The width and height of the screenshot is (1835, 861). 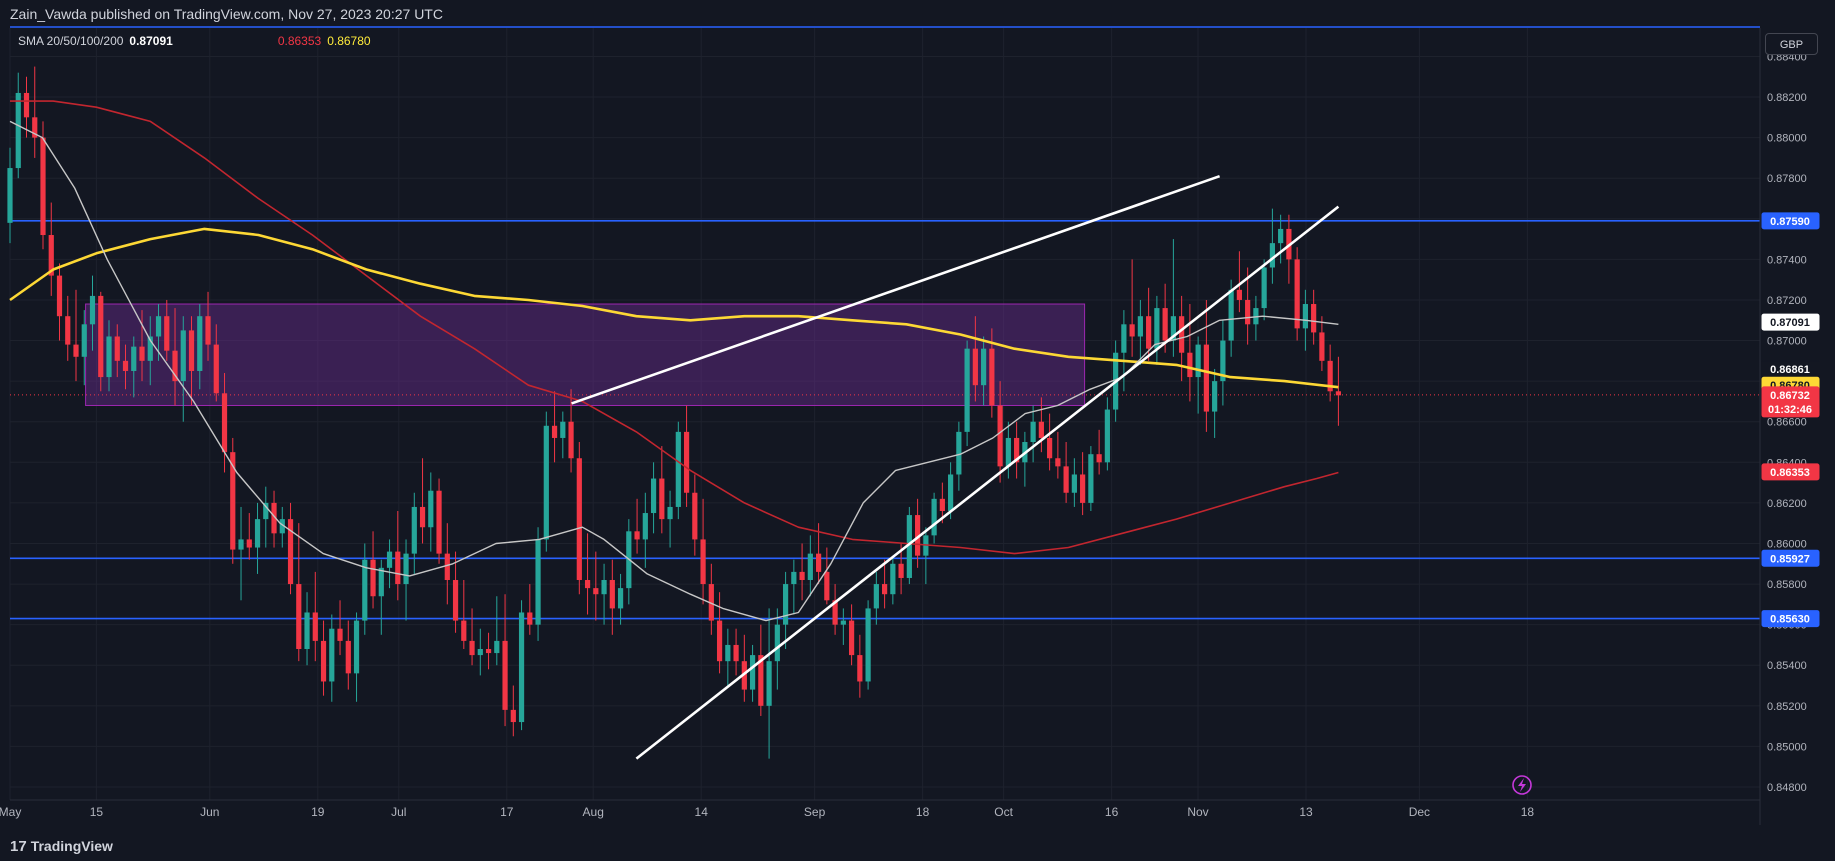 What do you see at coordinates (1197, 812) in the screenshot?
I see `x-tick-label: Nov` at bounding box center [1197, 812].